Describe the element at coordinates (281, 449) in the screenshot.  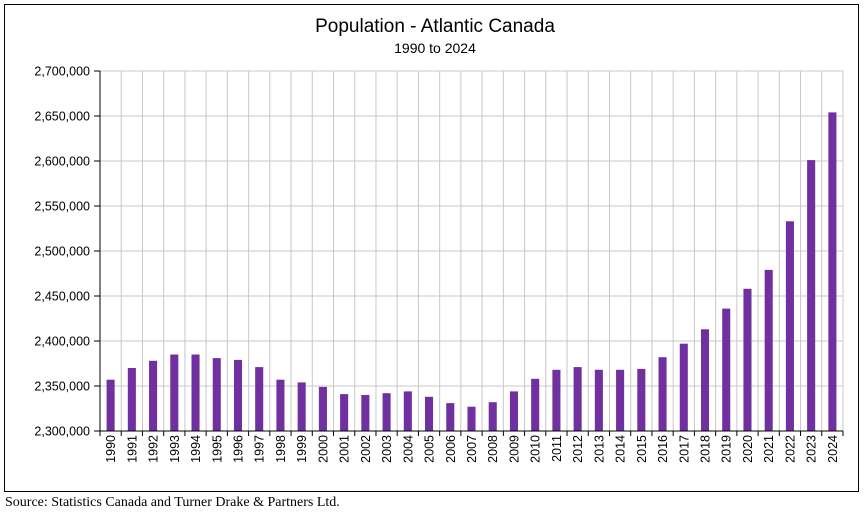
I see `x-tick-label: 1998` at that location.